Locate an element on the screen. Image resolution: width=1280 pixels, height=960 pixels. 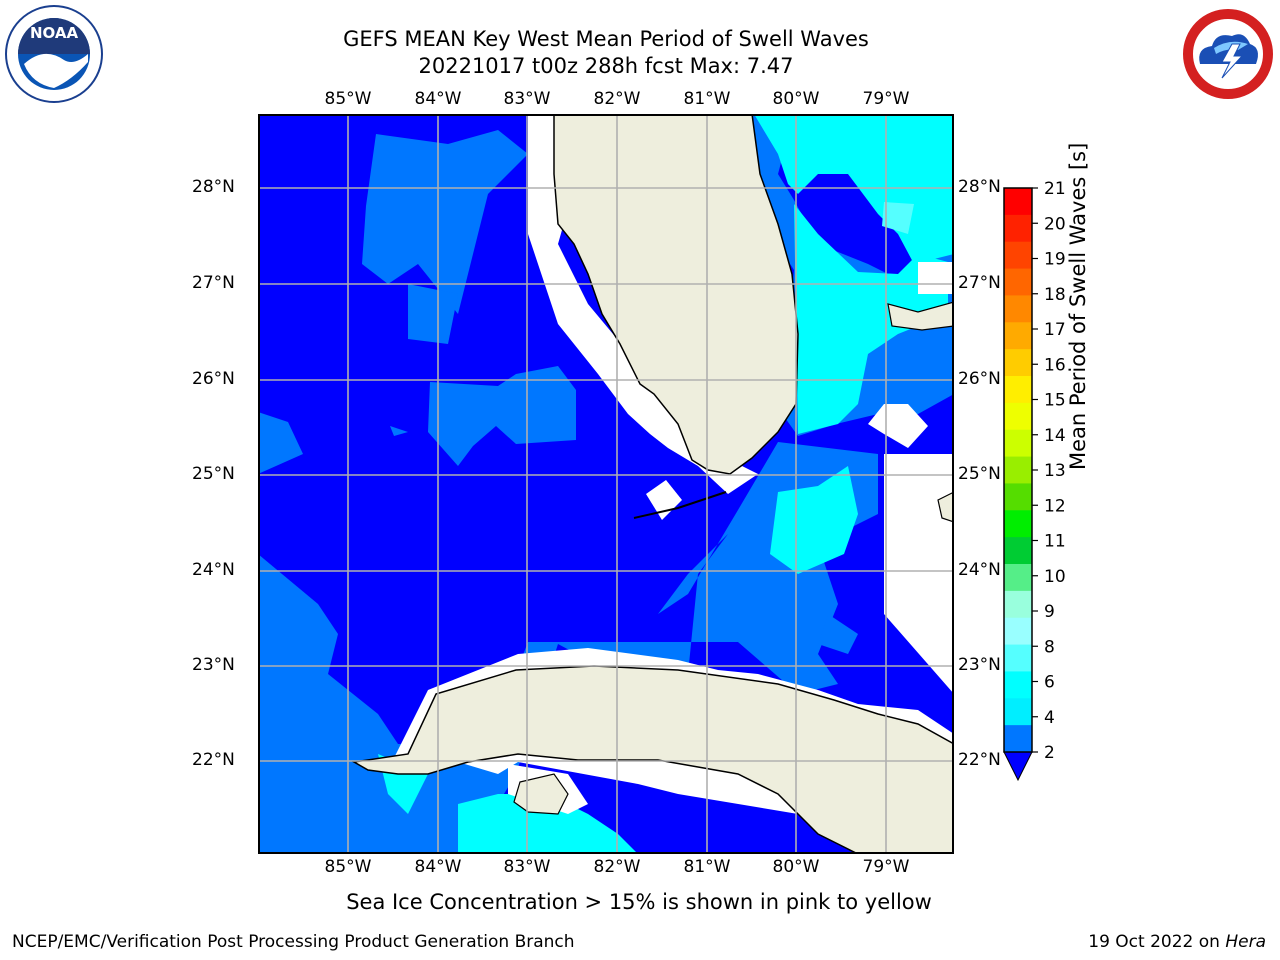
lon-label-bottom: 80°W is located at coordinates (796, 867).